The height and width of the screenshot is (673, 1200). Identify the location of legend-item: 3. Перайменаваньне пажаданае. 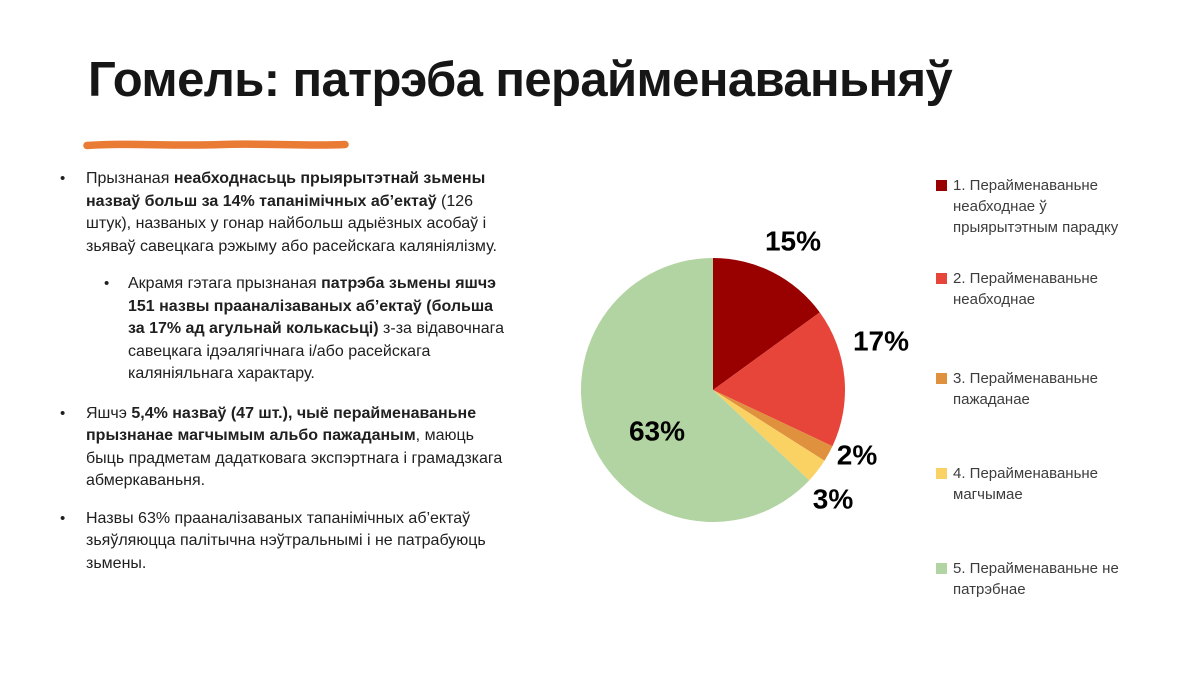
(1032, 389).